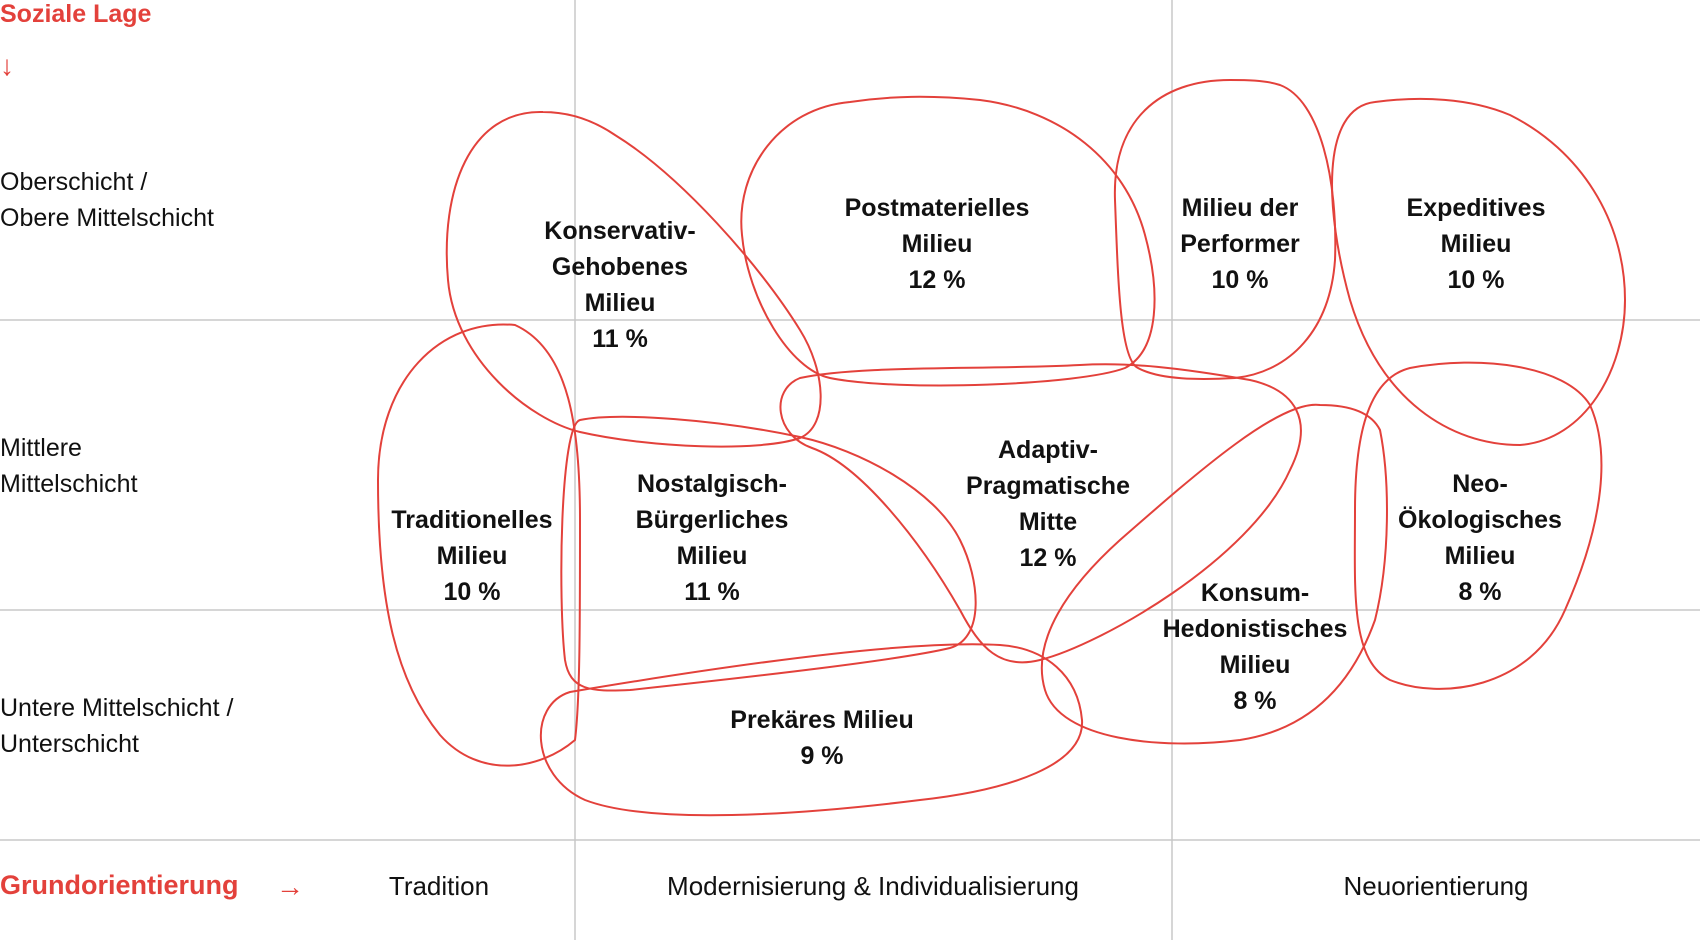 This screenshot has height=940, width=1700. I want to click on milieu-name-line: Konservativ-, so click(620, 231).